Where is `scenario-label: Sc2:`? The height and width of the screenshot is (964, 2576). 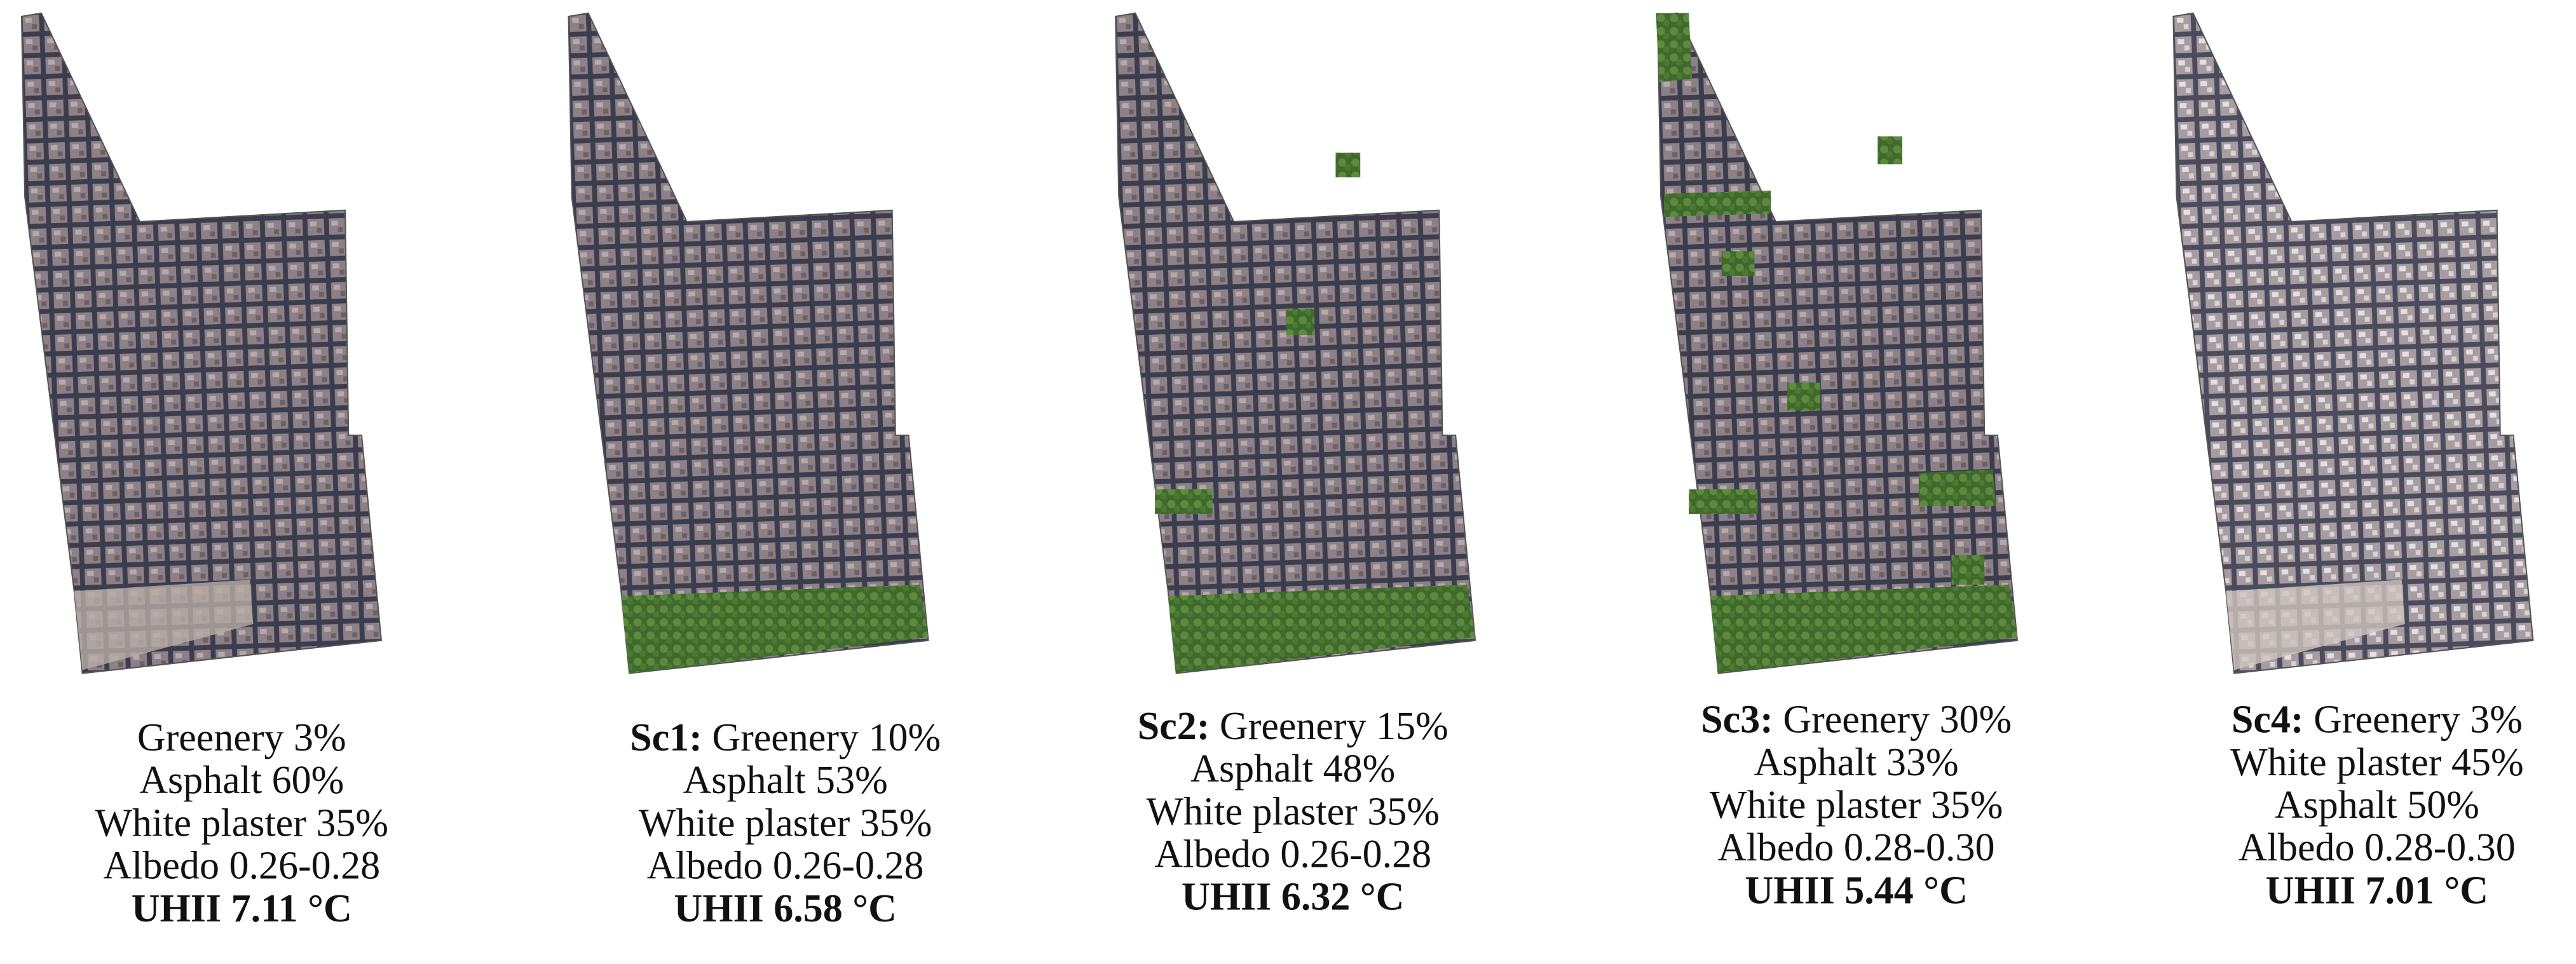 scenario-label: Sc2: is located at coordinates (1174, 726).